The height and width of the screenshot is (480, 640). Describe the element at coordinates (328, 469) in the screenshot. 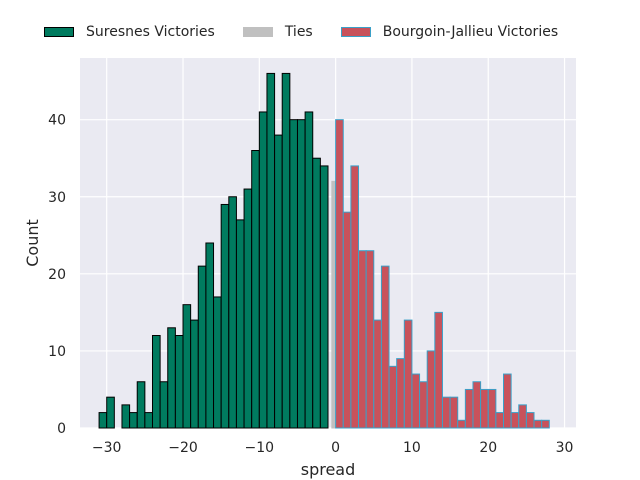

I see `x-axis-label: spread` at that location.